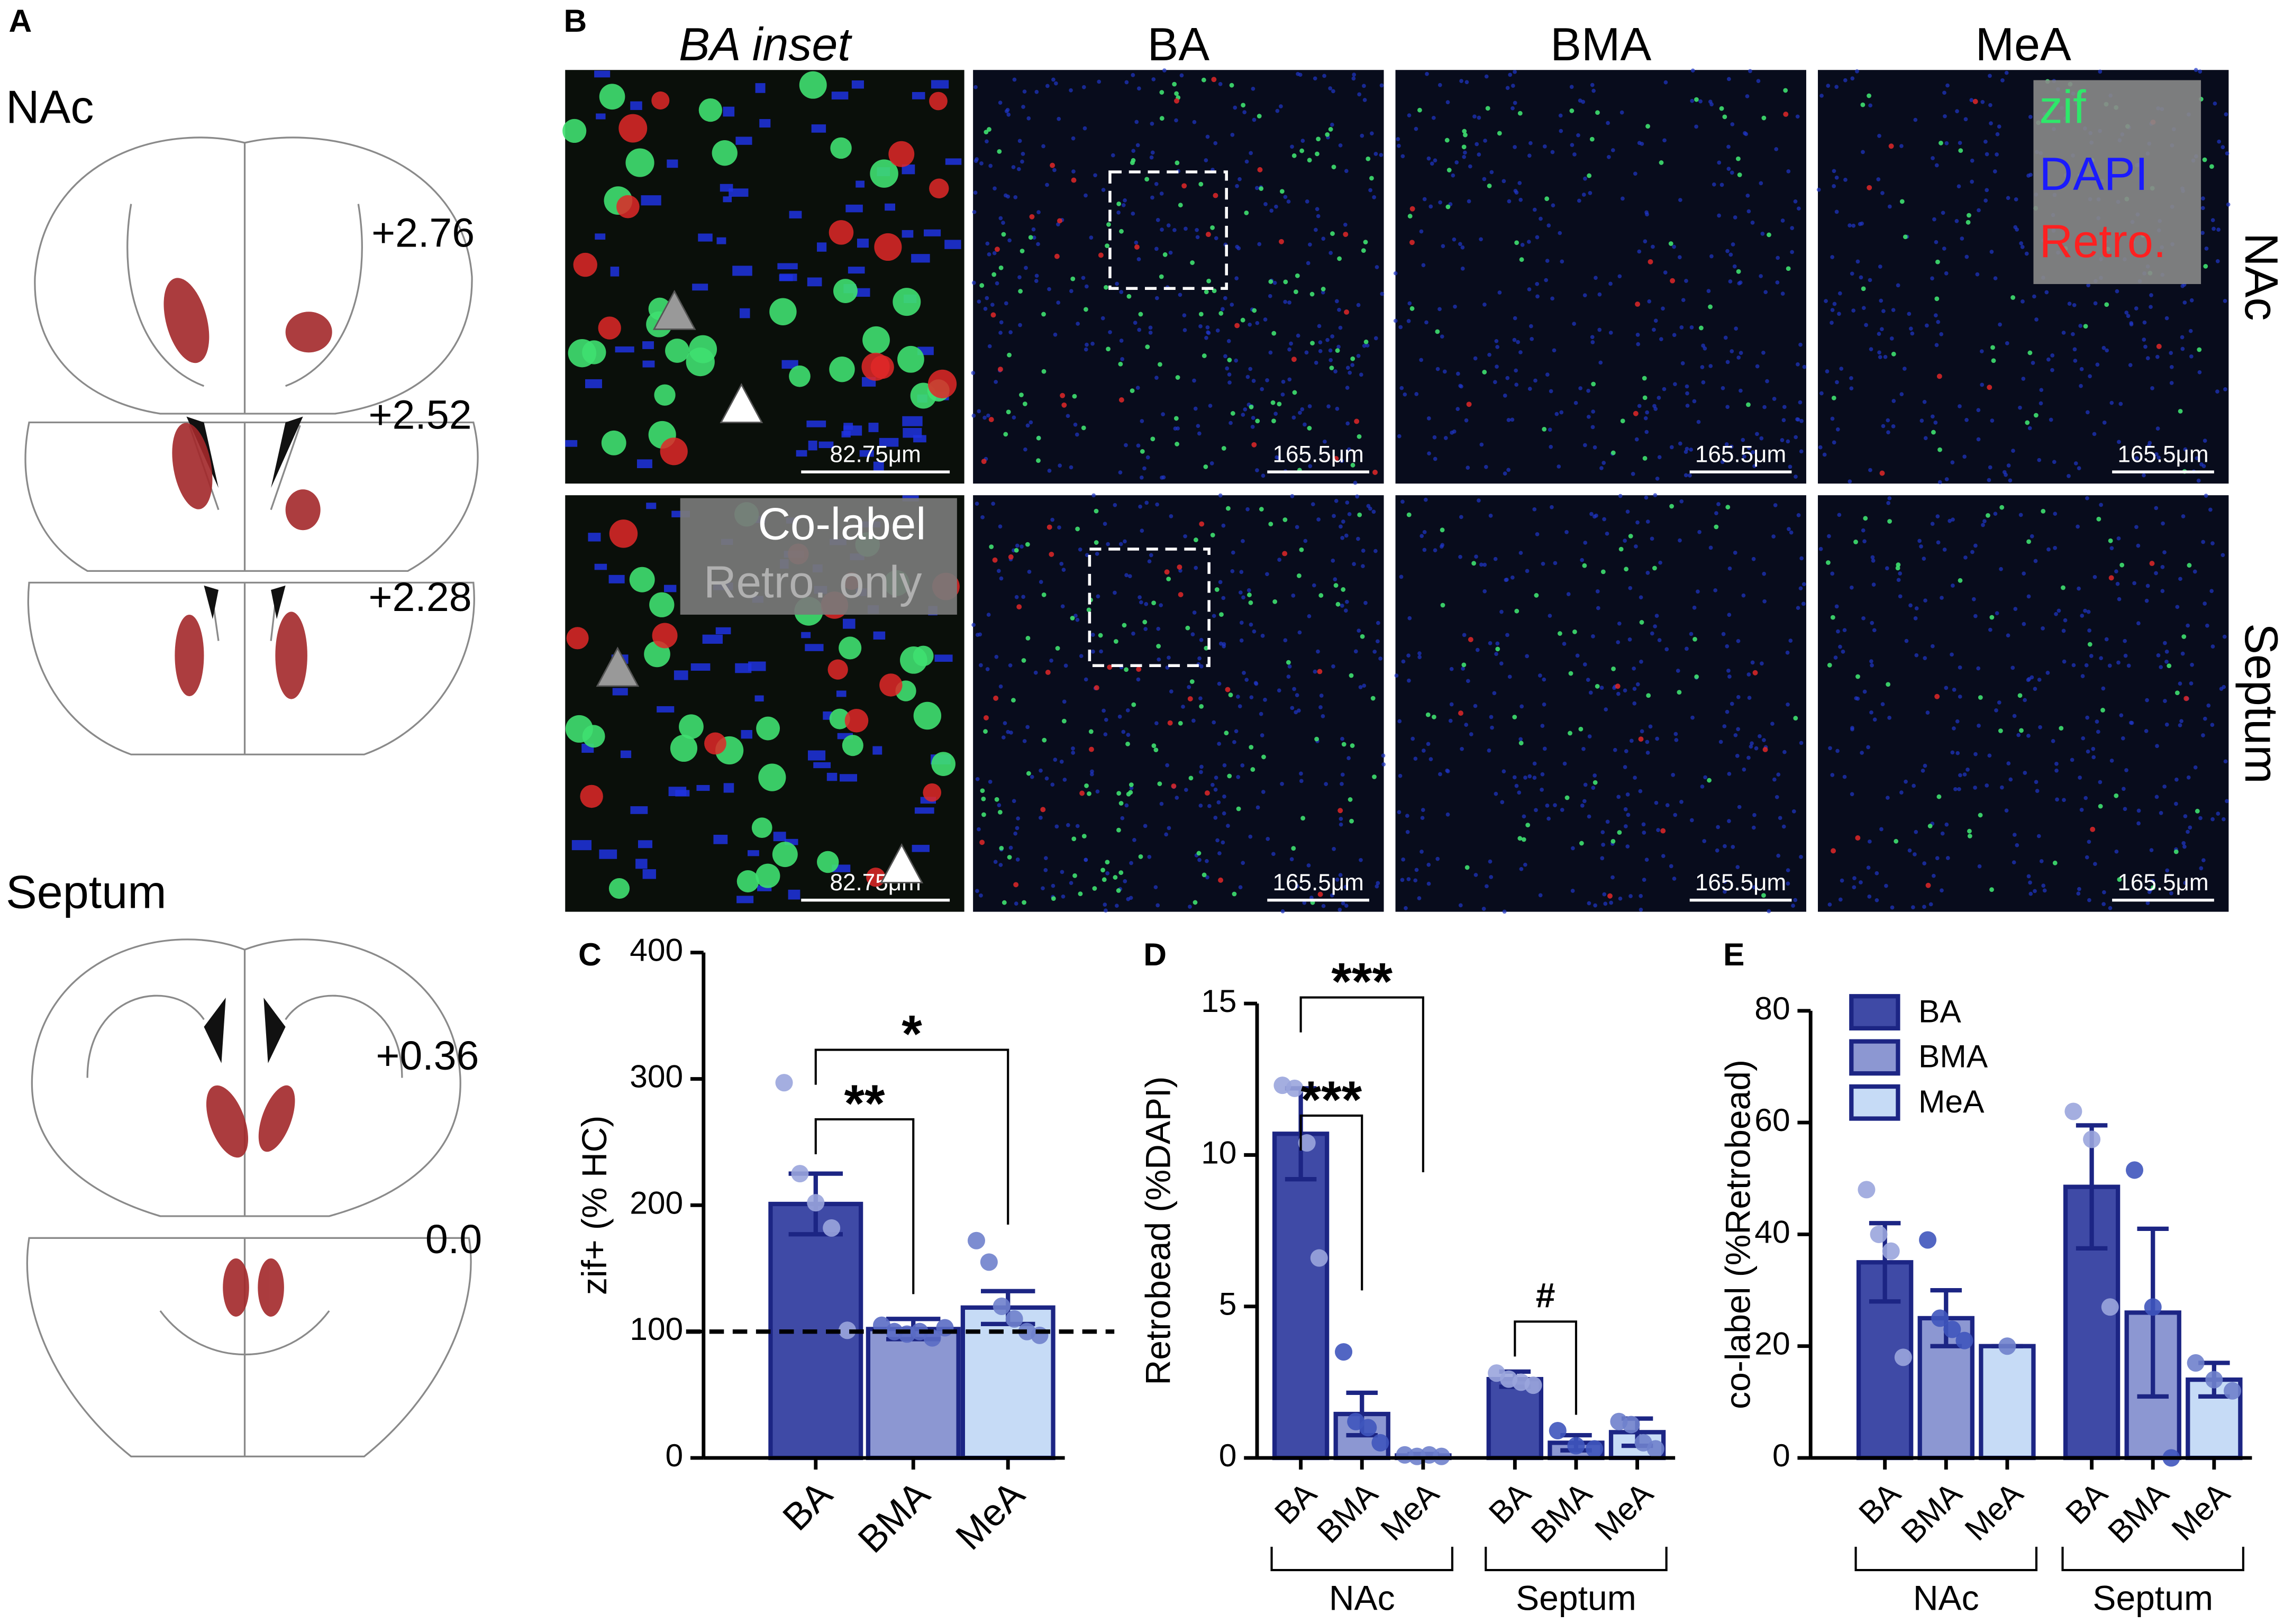 Image resolution: width=2284 pixels, height=1624 pixels. What do you see at coordinates (2062, 107) in the screenshot?
I see `stain-legend-entry: zif` at bounding box center [2062, 107].